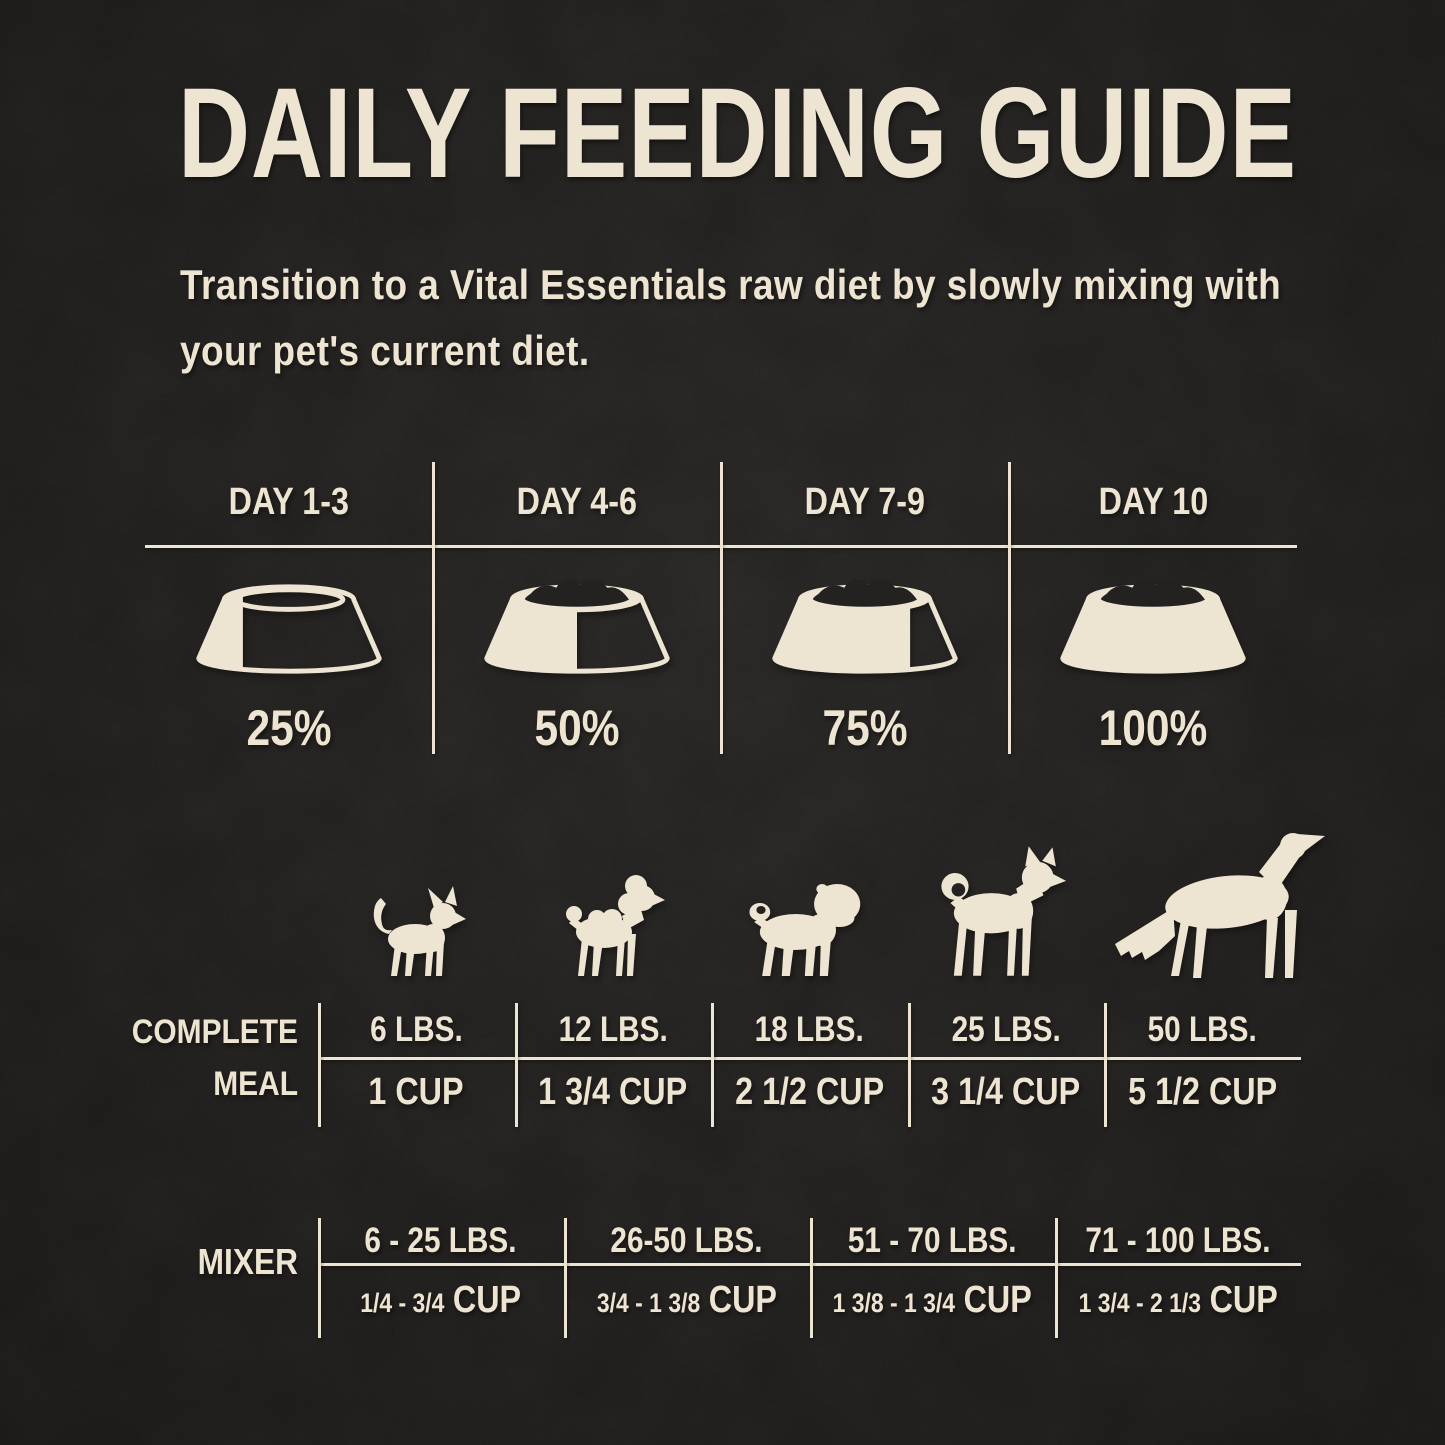 This screenshot has height=1445, width=1445. I want to click on weight-label: 18 LBS., so click(809, 1029).